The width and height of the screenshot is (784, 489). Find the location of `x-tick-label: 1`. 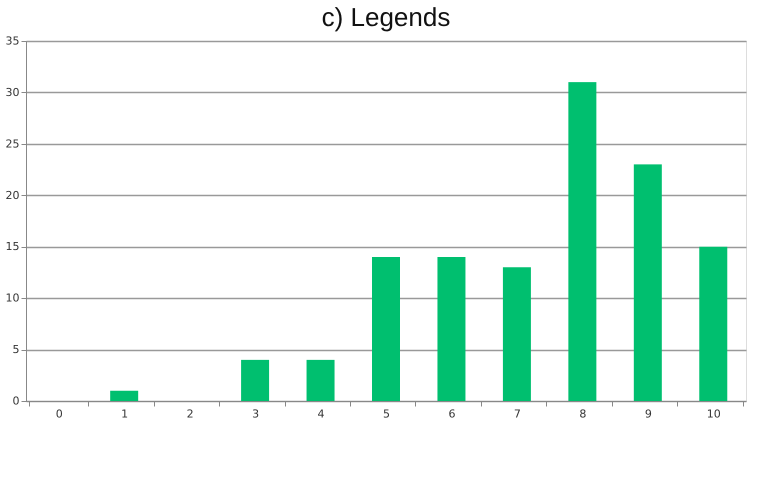

x-tick-label: 1 is located at coordinates (124, 414).